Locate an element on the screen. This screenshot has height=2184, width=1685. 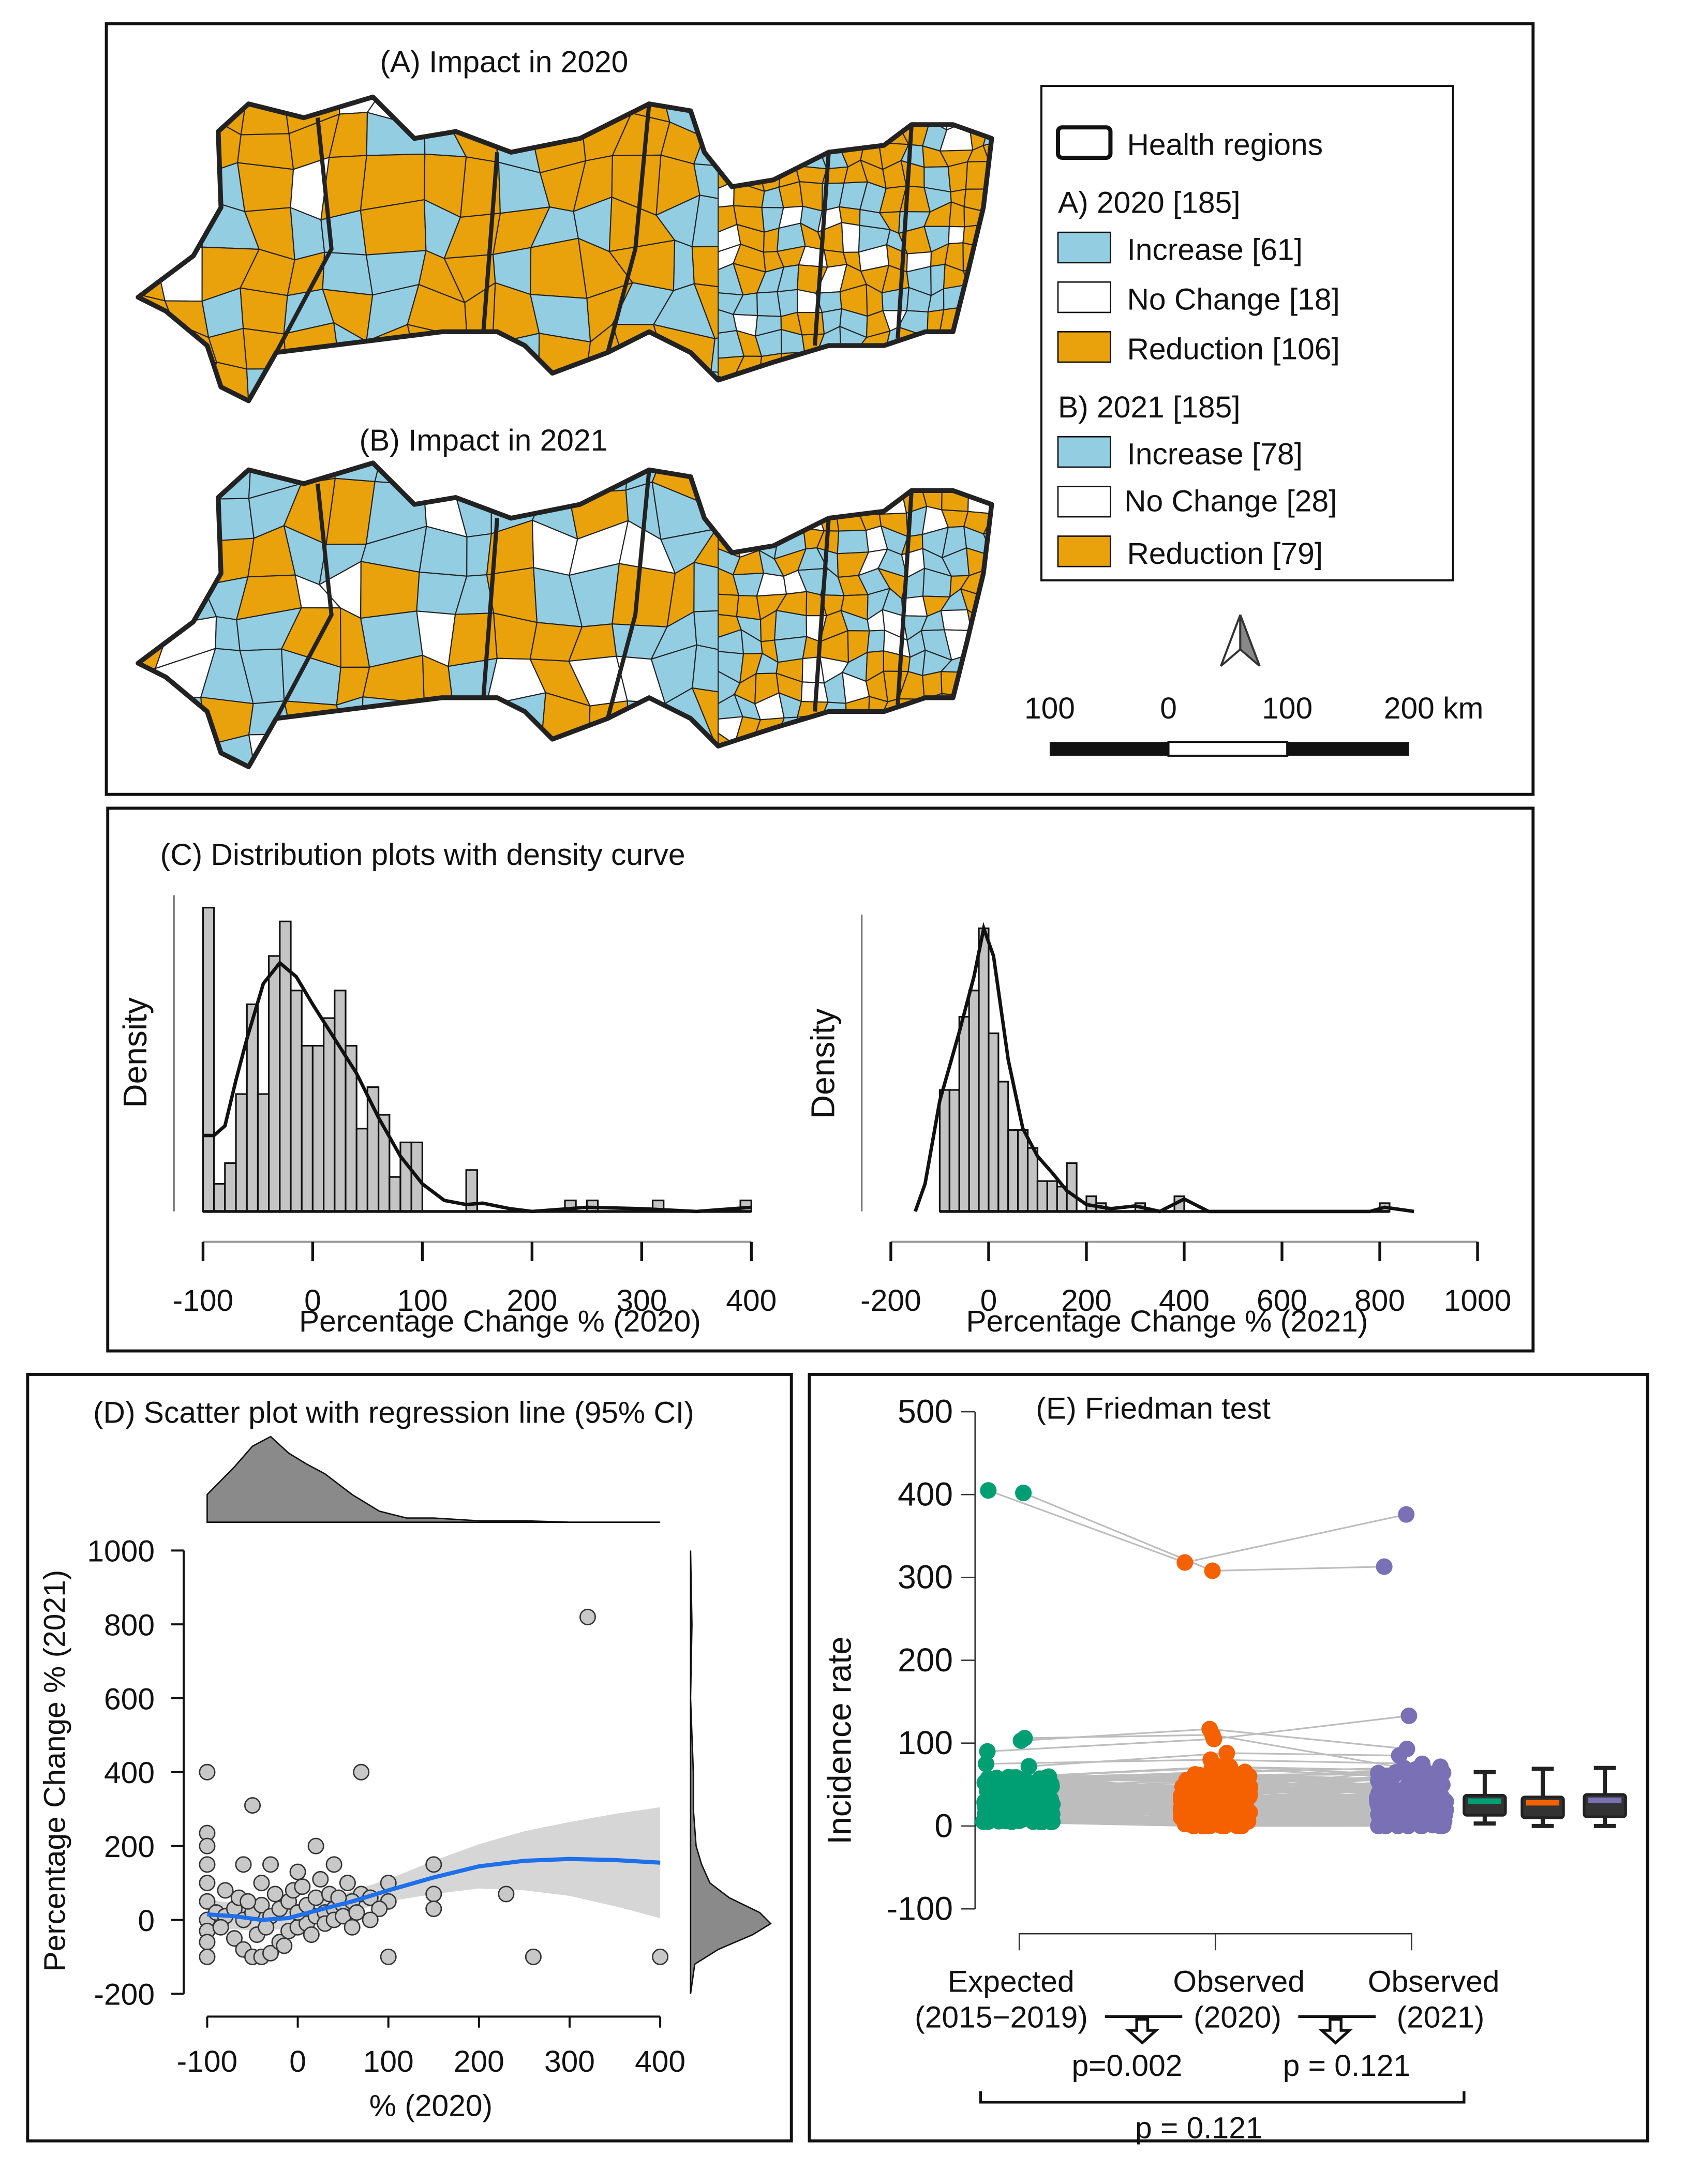
scale-label-100-left: 100 is located at coordinates (1050, 708).